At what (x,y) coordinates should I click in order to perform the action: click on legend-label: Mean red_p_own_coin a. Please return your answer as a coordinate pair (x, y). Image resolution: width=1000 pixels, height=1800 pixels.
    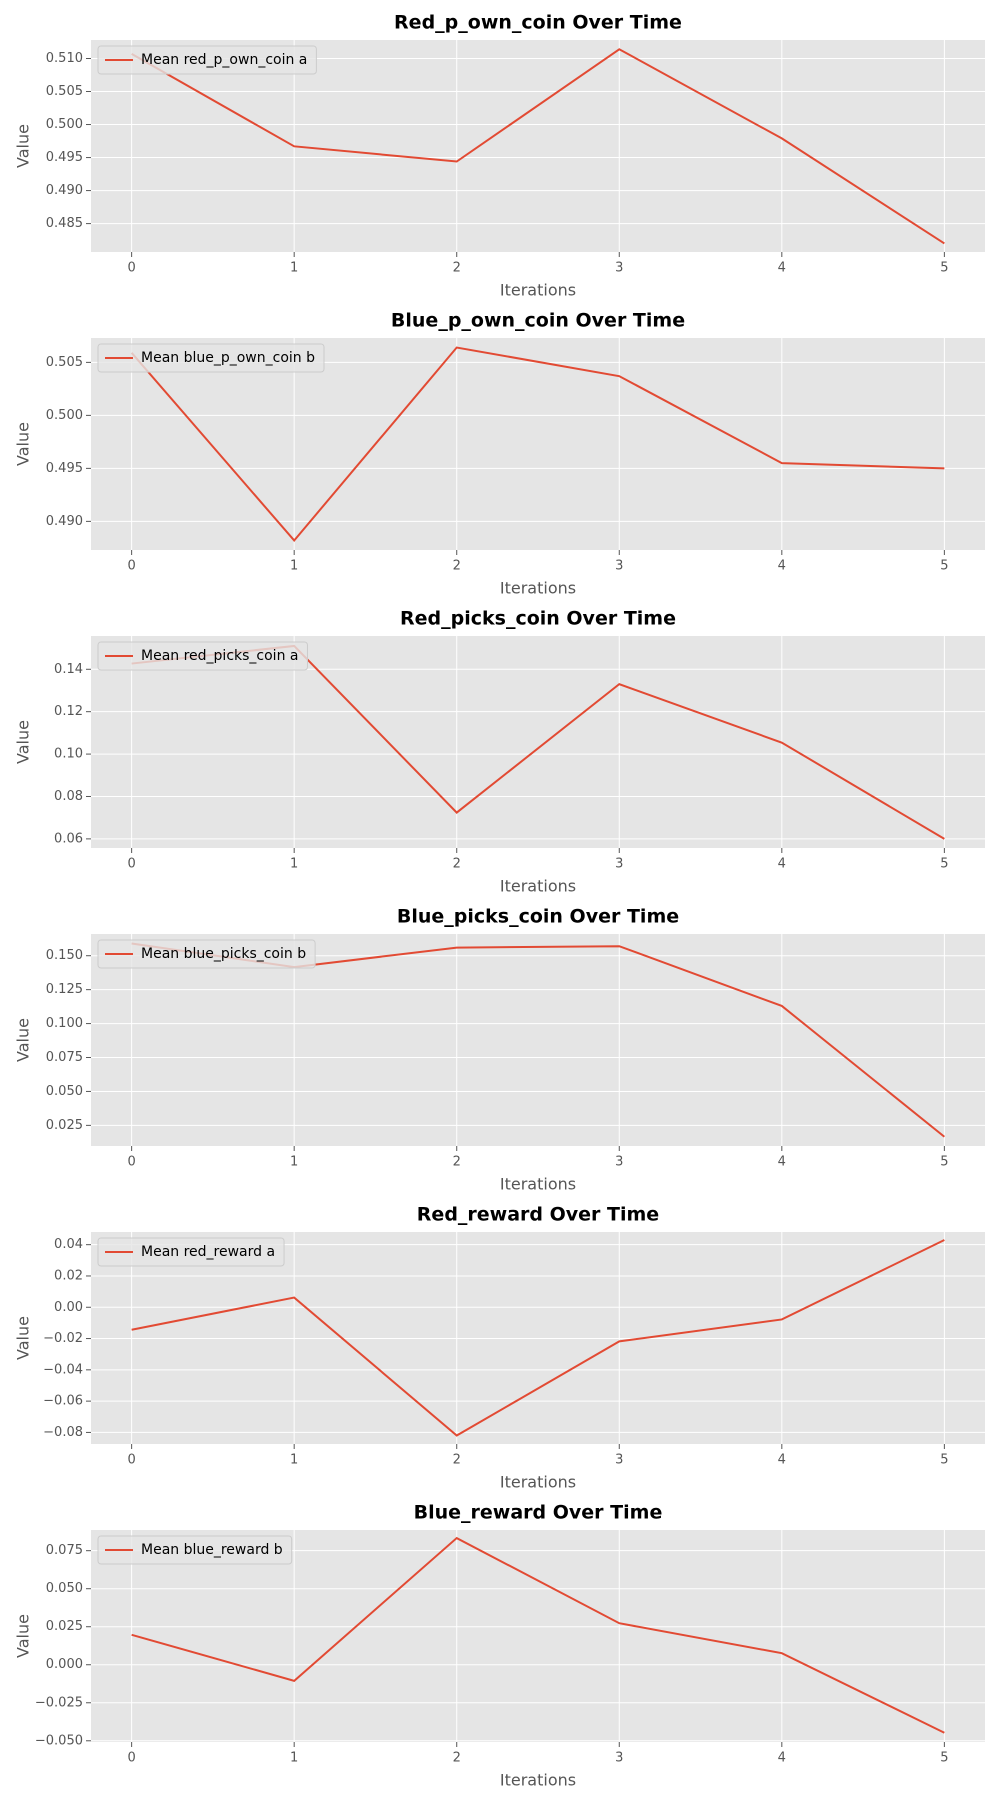
    Looking at the image, I should click on (224, 60).